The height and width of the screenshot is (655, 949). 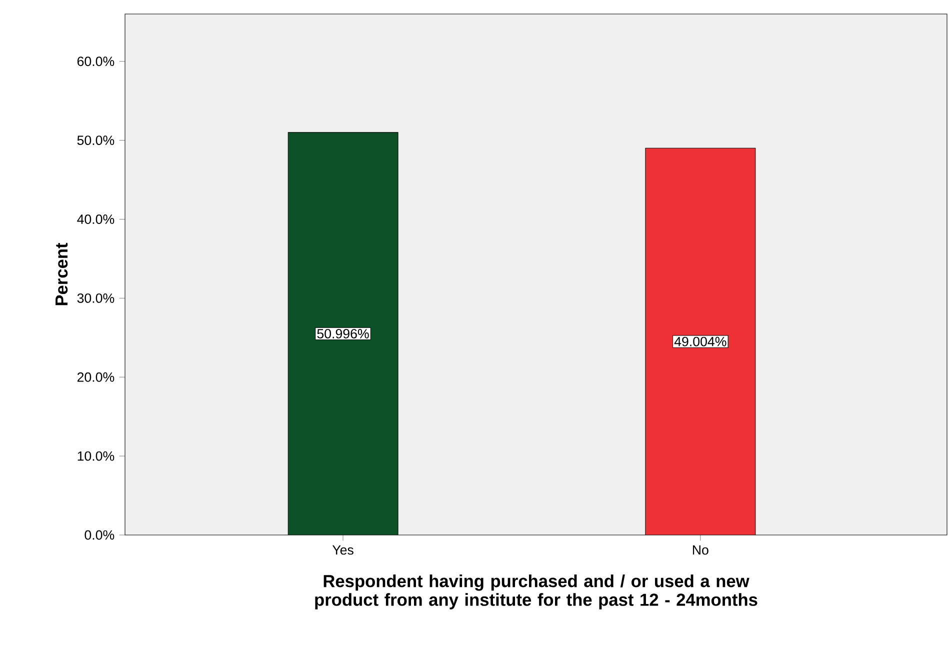 What do you see at coordinates (96, 456) in the screenshot?
I see `y-tick-label: 10.0%` at bounding box center [96, 456].